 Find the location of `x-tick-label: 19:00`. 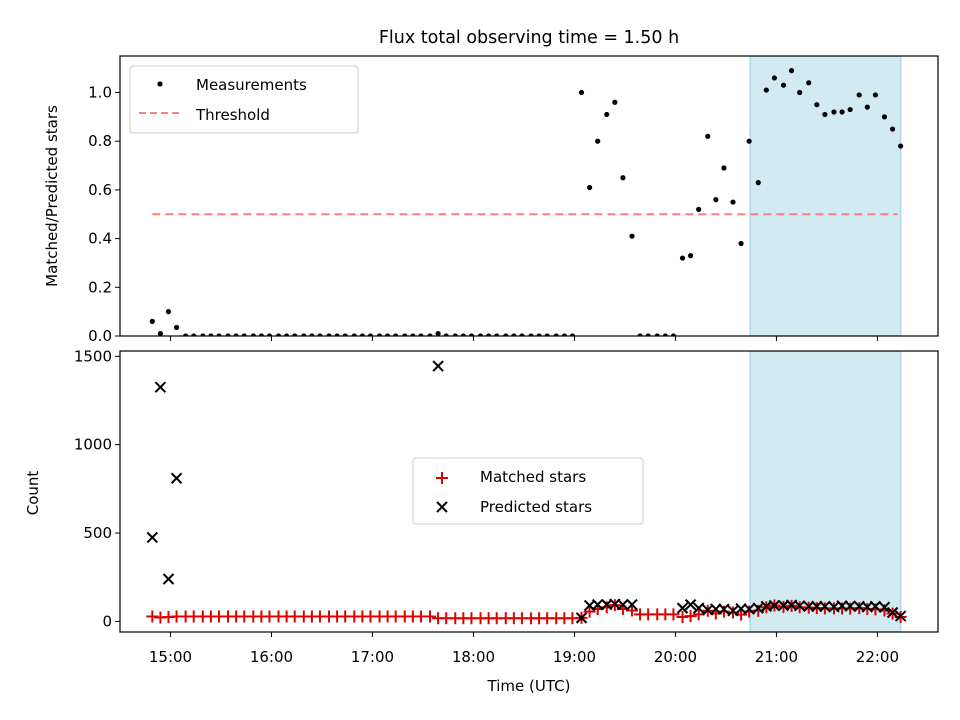

x-tick-label: 19:00 is located at coordinates (574, 657).